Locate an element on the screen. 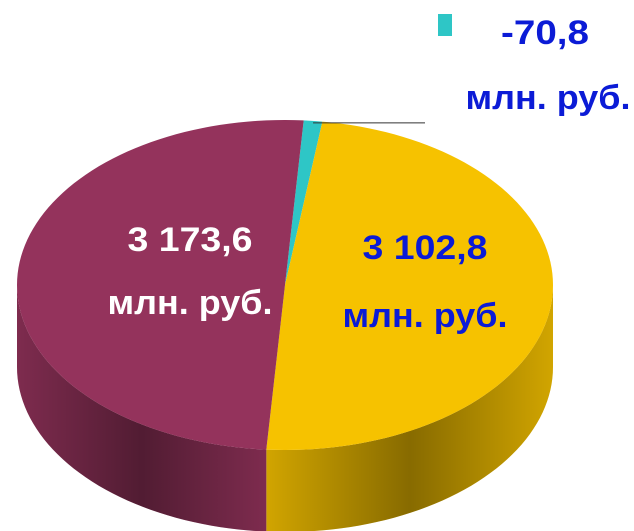 Image resolution: width=634 pixels, height=531 pixels. legend-swatch is located at coordinates (445, 25).